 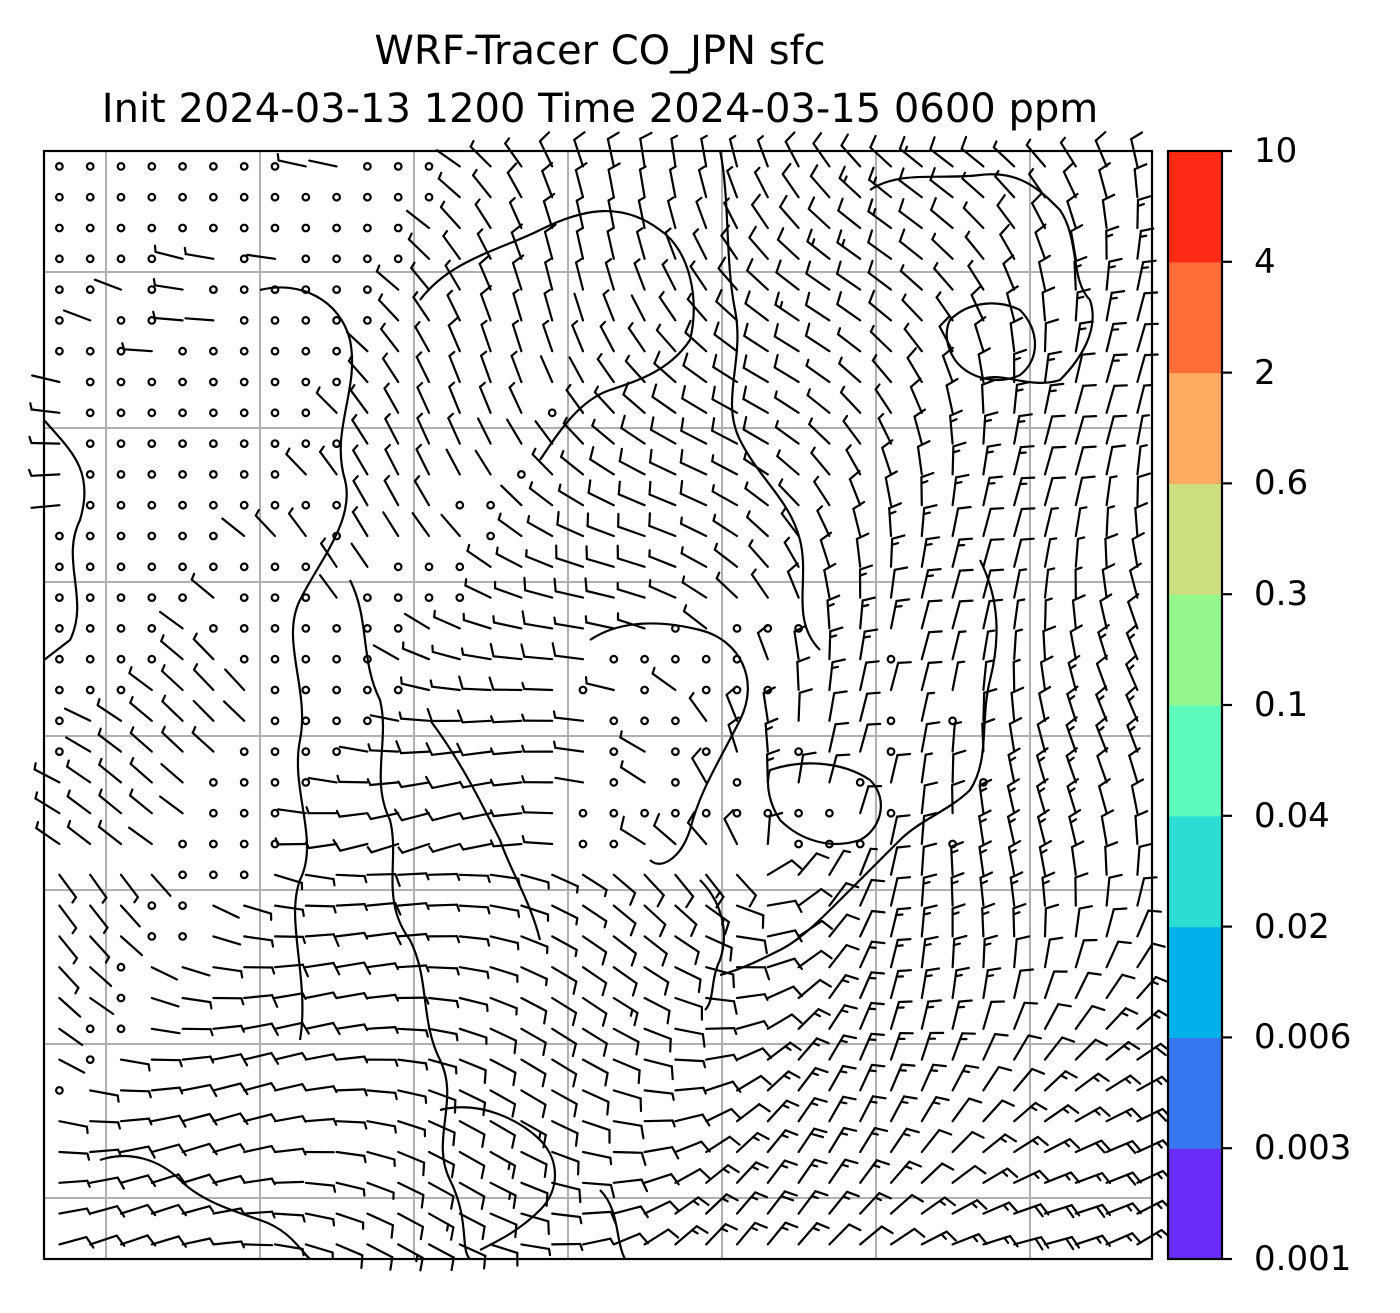 I want to click on colorbar-tick-label: 0.003, so click(x=1303, y=1148).